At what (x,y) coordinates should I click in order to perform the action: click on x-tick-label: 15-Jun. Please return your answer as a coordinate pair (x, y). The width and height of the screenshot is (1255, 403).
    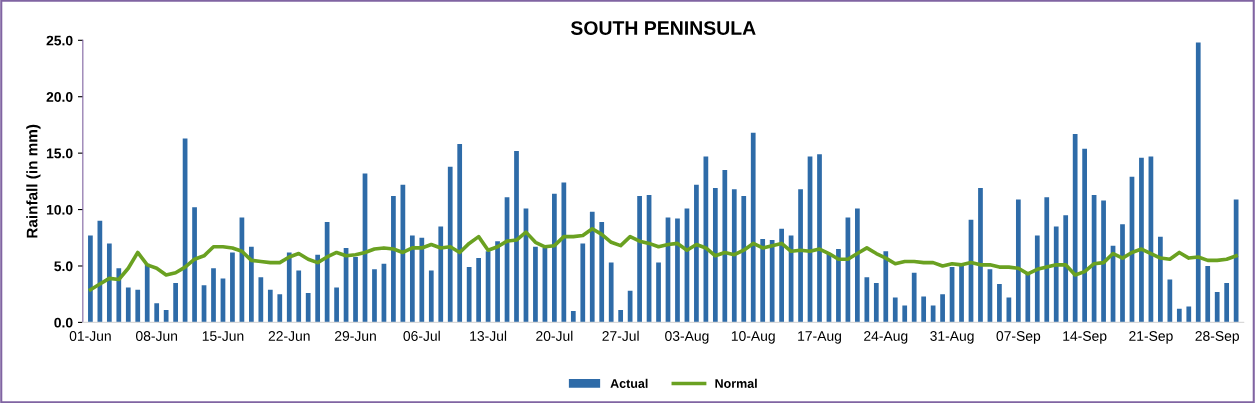
    Looking at the image, I should click on (223, 336).